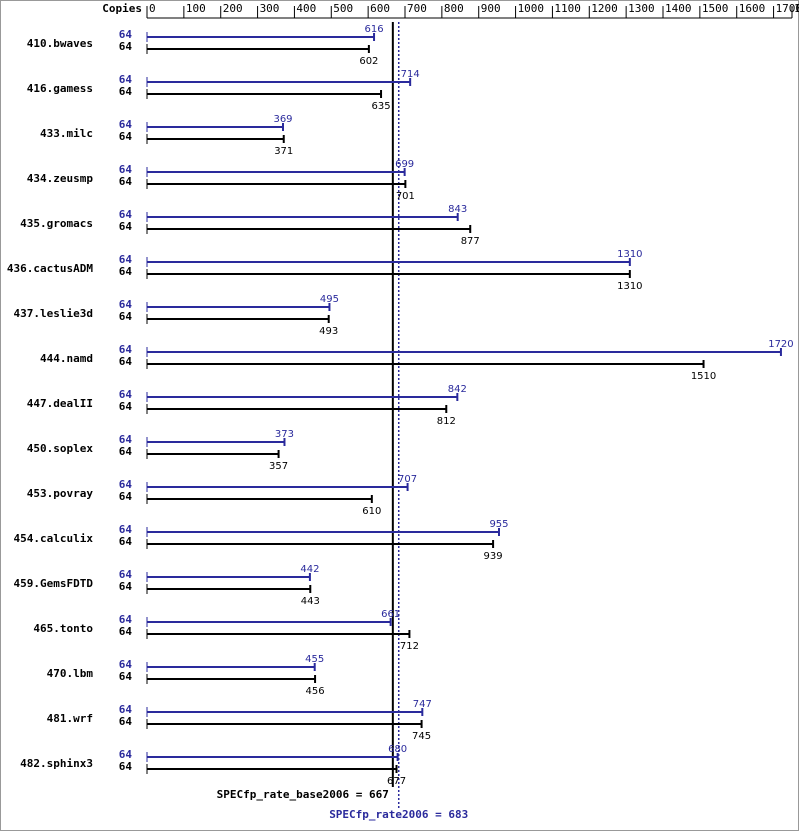  I want to click on value-label: 701, so click(405, 196).